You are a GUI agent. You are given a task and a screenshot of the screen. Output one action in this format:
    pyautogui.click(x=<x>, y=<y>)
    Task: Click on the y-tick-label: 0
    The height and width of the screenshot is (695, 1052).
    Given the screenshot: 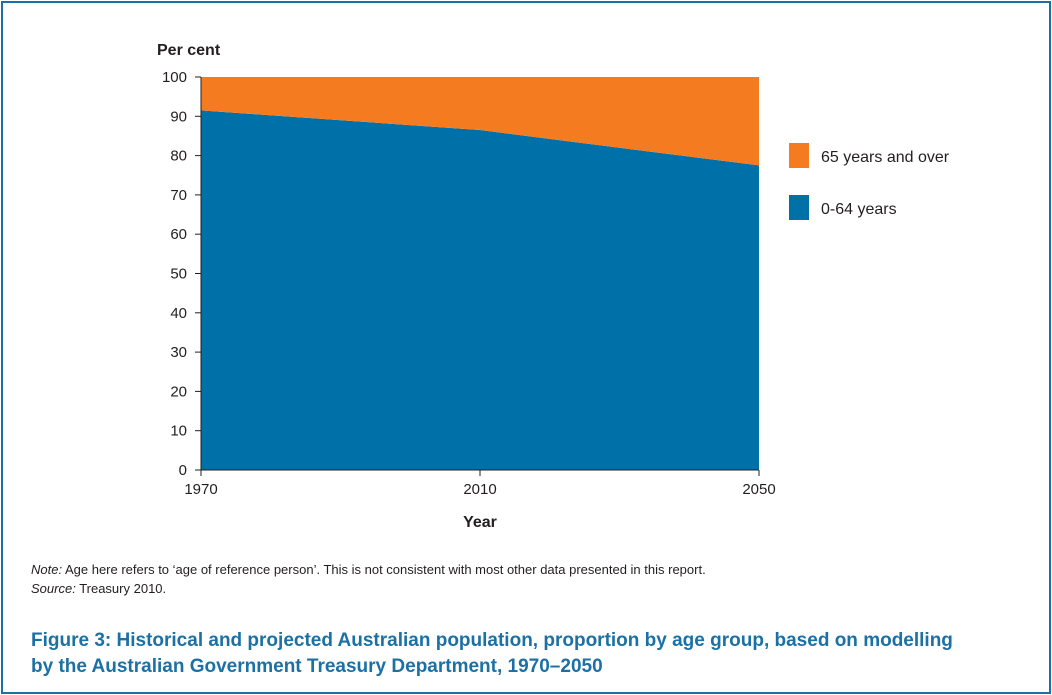 What is the action you would take?
    pyautogui.click(x=183, y=470)
    